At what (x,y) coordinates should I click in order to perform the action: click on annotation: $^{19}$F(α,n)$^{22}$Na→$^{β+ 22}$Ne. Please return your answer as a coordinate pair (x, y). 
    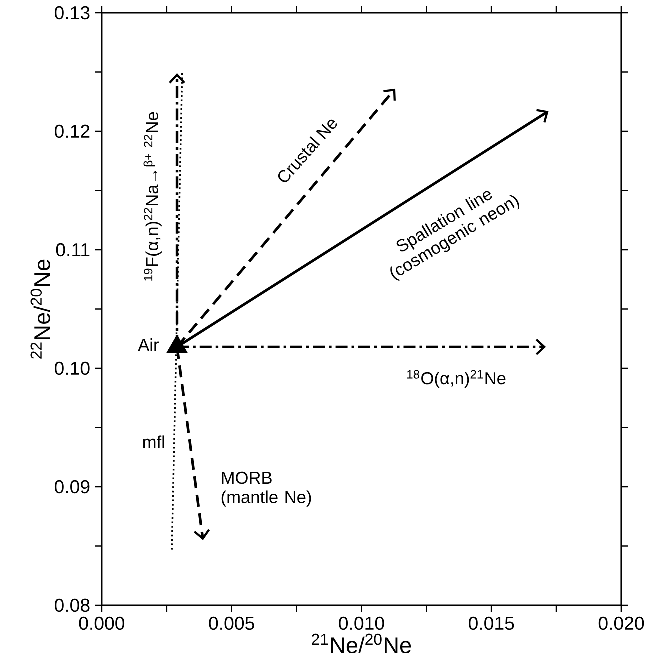
    Looking at the image, I should click on (153, 196).